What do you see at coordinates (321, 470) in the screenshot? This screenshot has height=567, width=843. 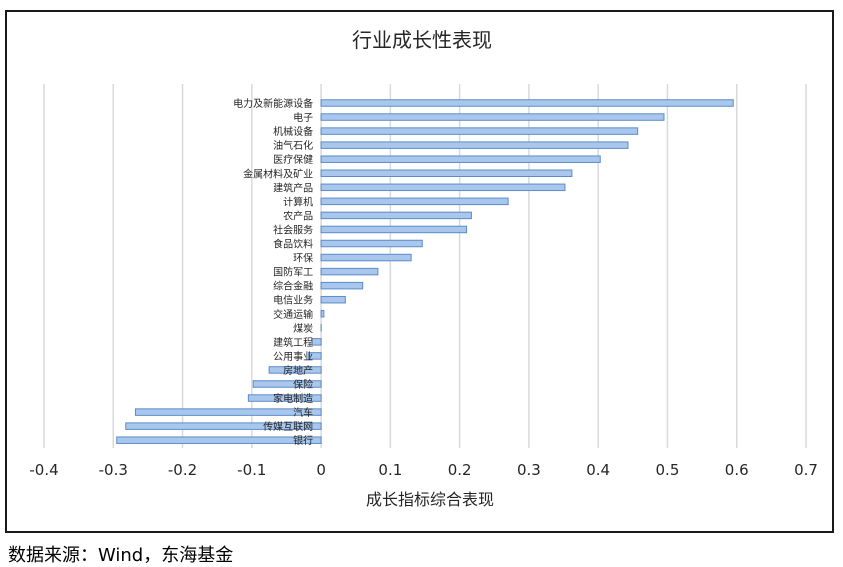 I see `x-tick-label: 0` at bounding box center [321, 470].